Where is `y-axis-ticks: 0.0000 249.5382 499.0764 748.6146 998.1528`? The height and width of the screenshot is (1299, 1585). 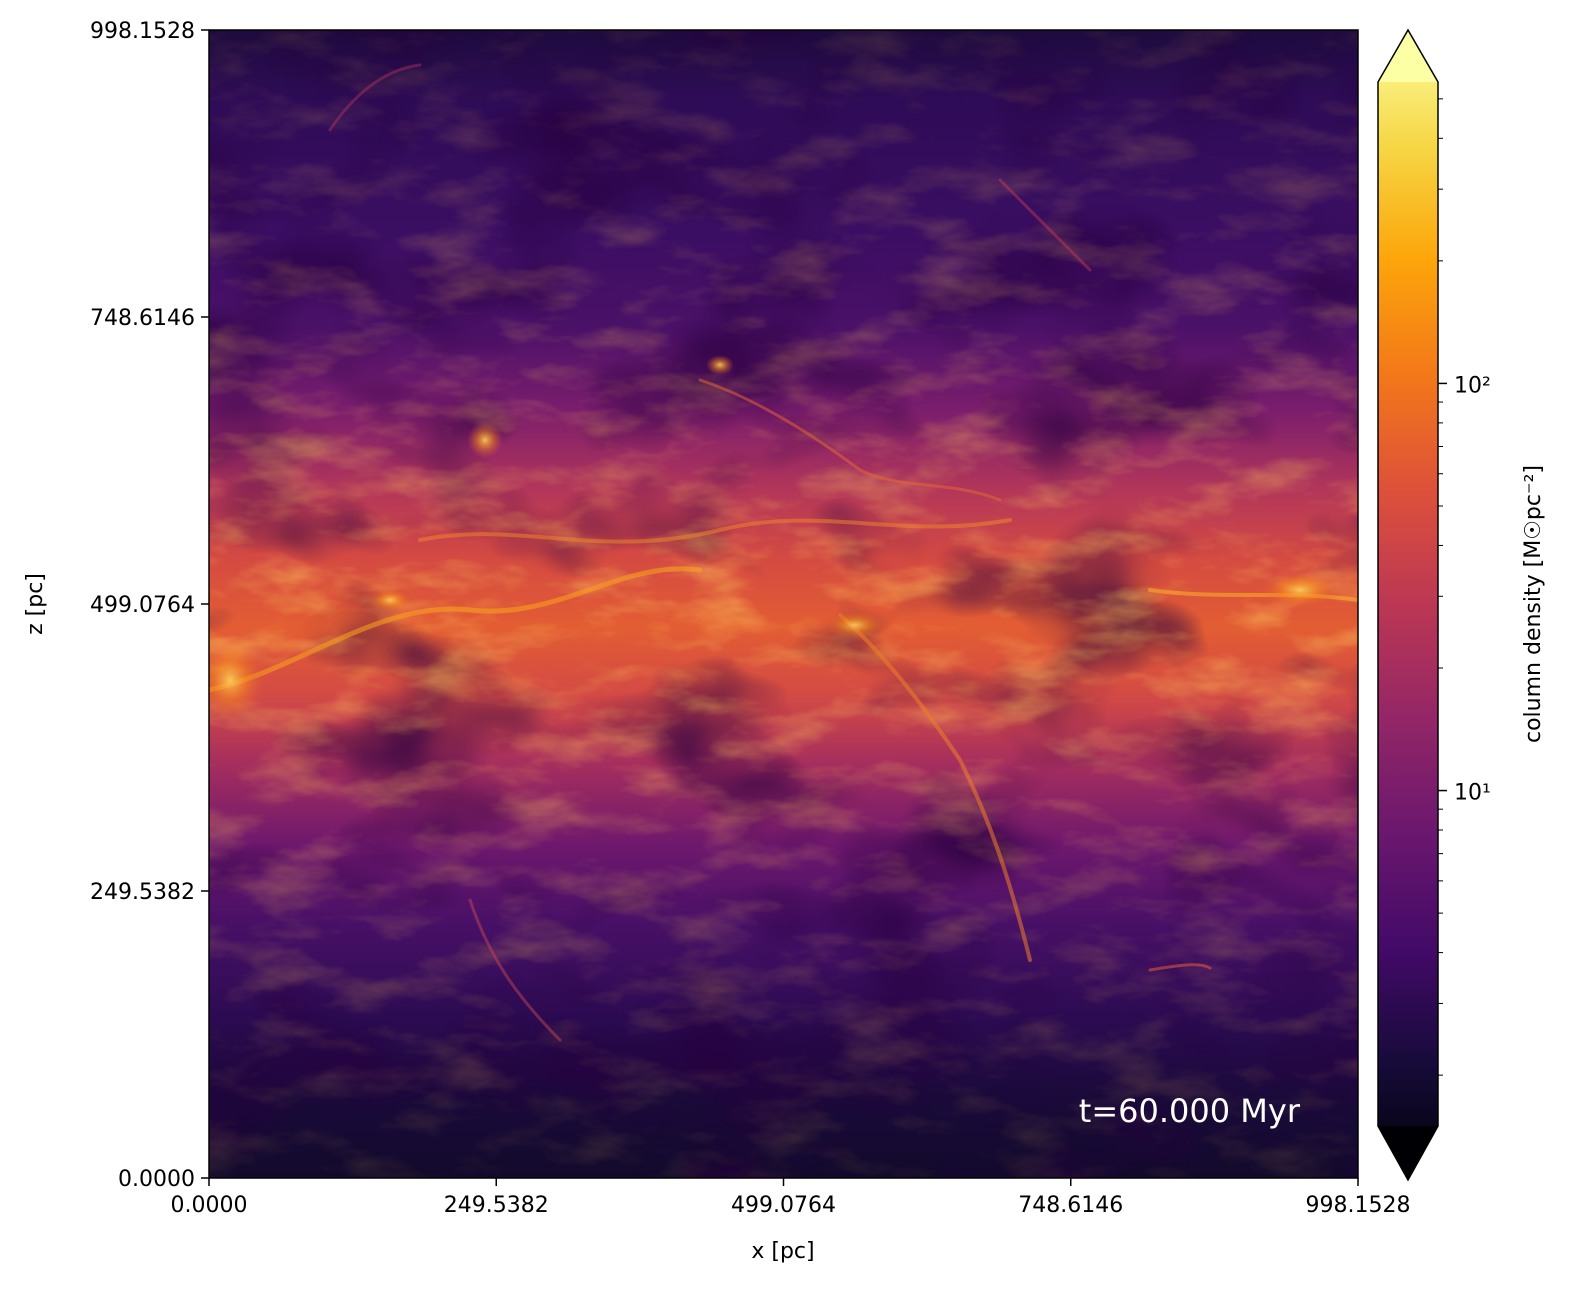 y-axis-ticks: 0.0000 249.5382 499.0764 748.6146 998.1528 is located at coordinates (149, 605).